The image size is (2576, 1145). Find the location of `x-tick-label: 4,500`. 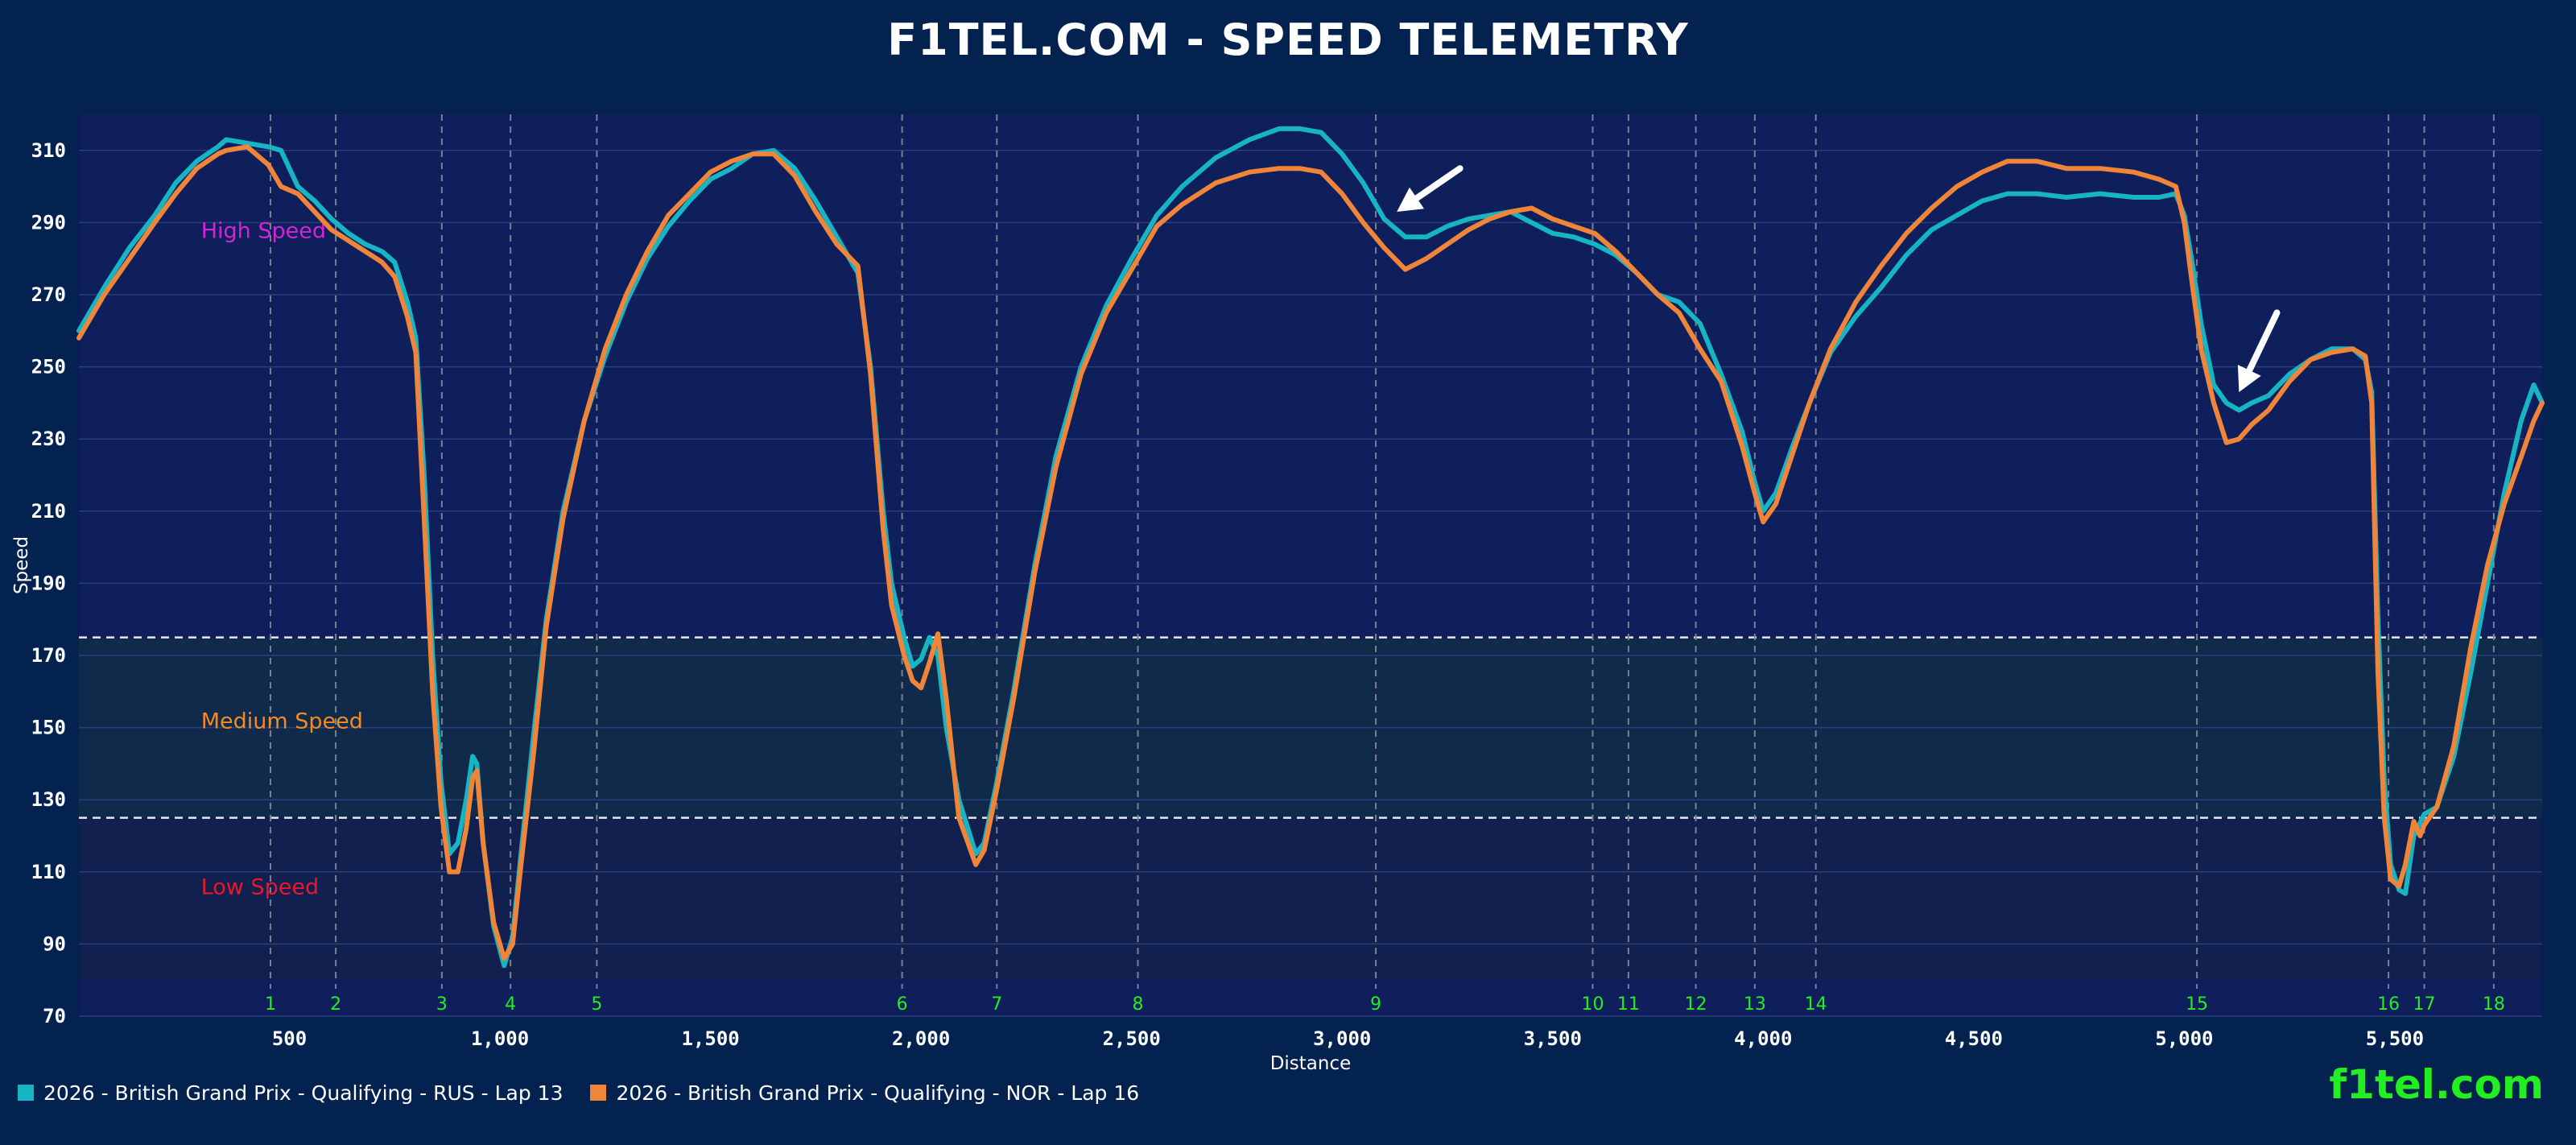

x-tick-label: 4,500 is located at coordinates (1974, 1038).